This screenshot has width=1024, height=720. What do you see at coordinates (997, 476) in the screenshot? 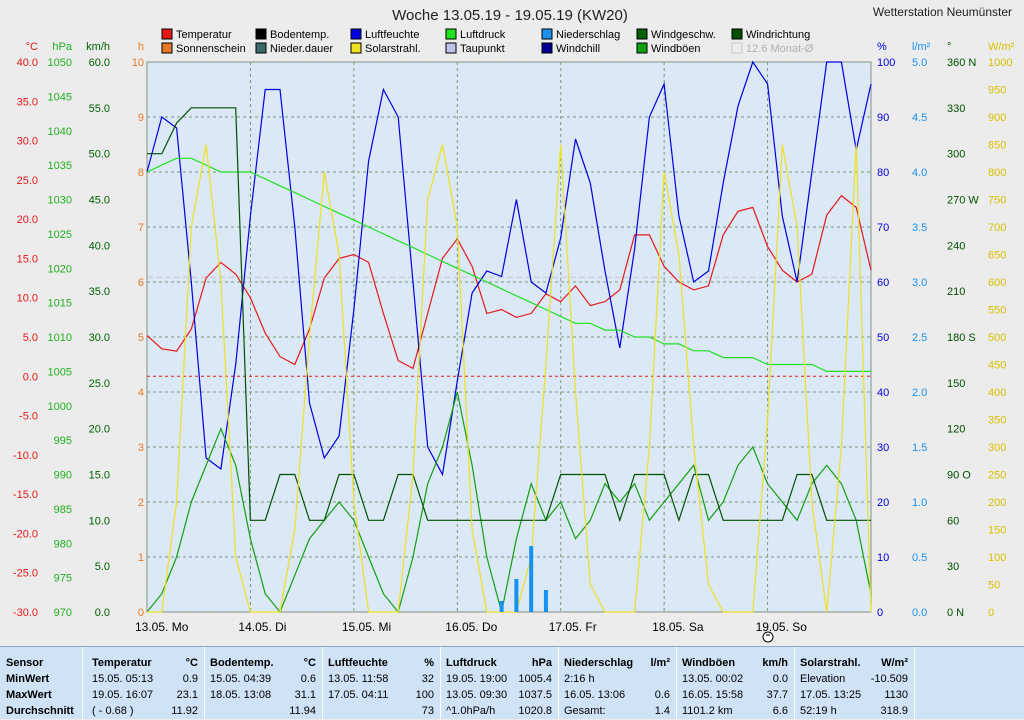
I see `axis-tick-wm2: 250` at bounding box center [997, 476].